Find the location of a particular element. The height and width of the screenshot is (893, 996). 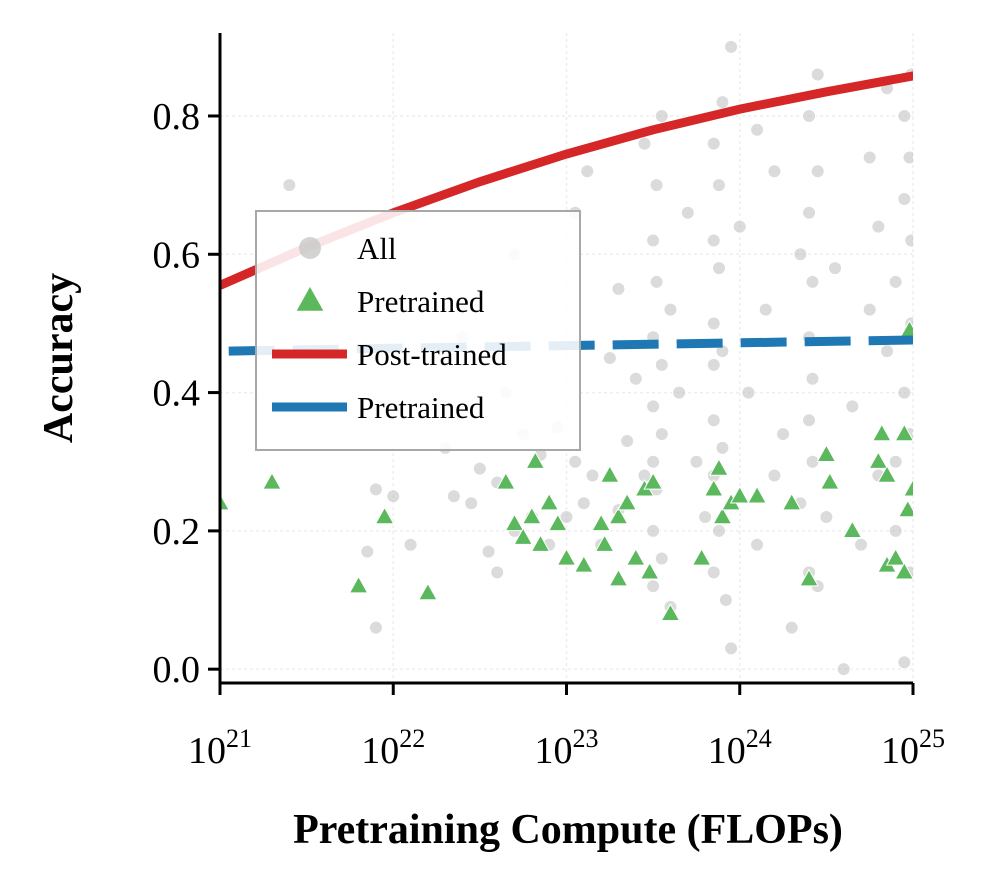

legend-label: Post-trained is located at coordinates (432, 354).